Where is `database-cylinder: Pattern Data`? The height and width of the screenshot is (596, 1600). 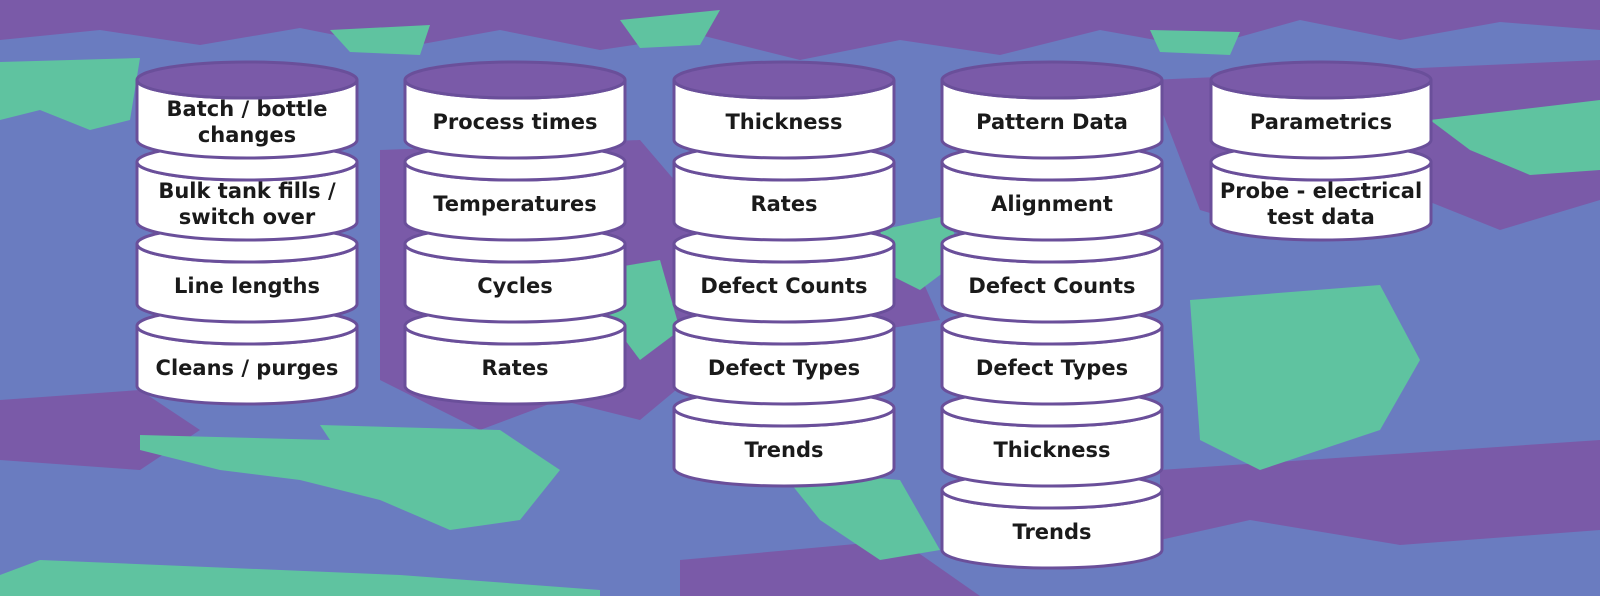
database-cylinder: Pattern Data is located at coordinates (1052, 111).